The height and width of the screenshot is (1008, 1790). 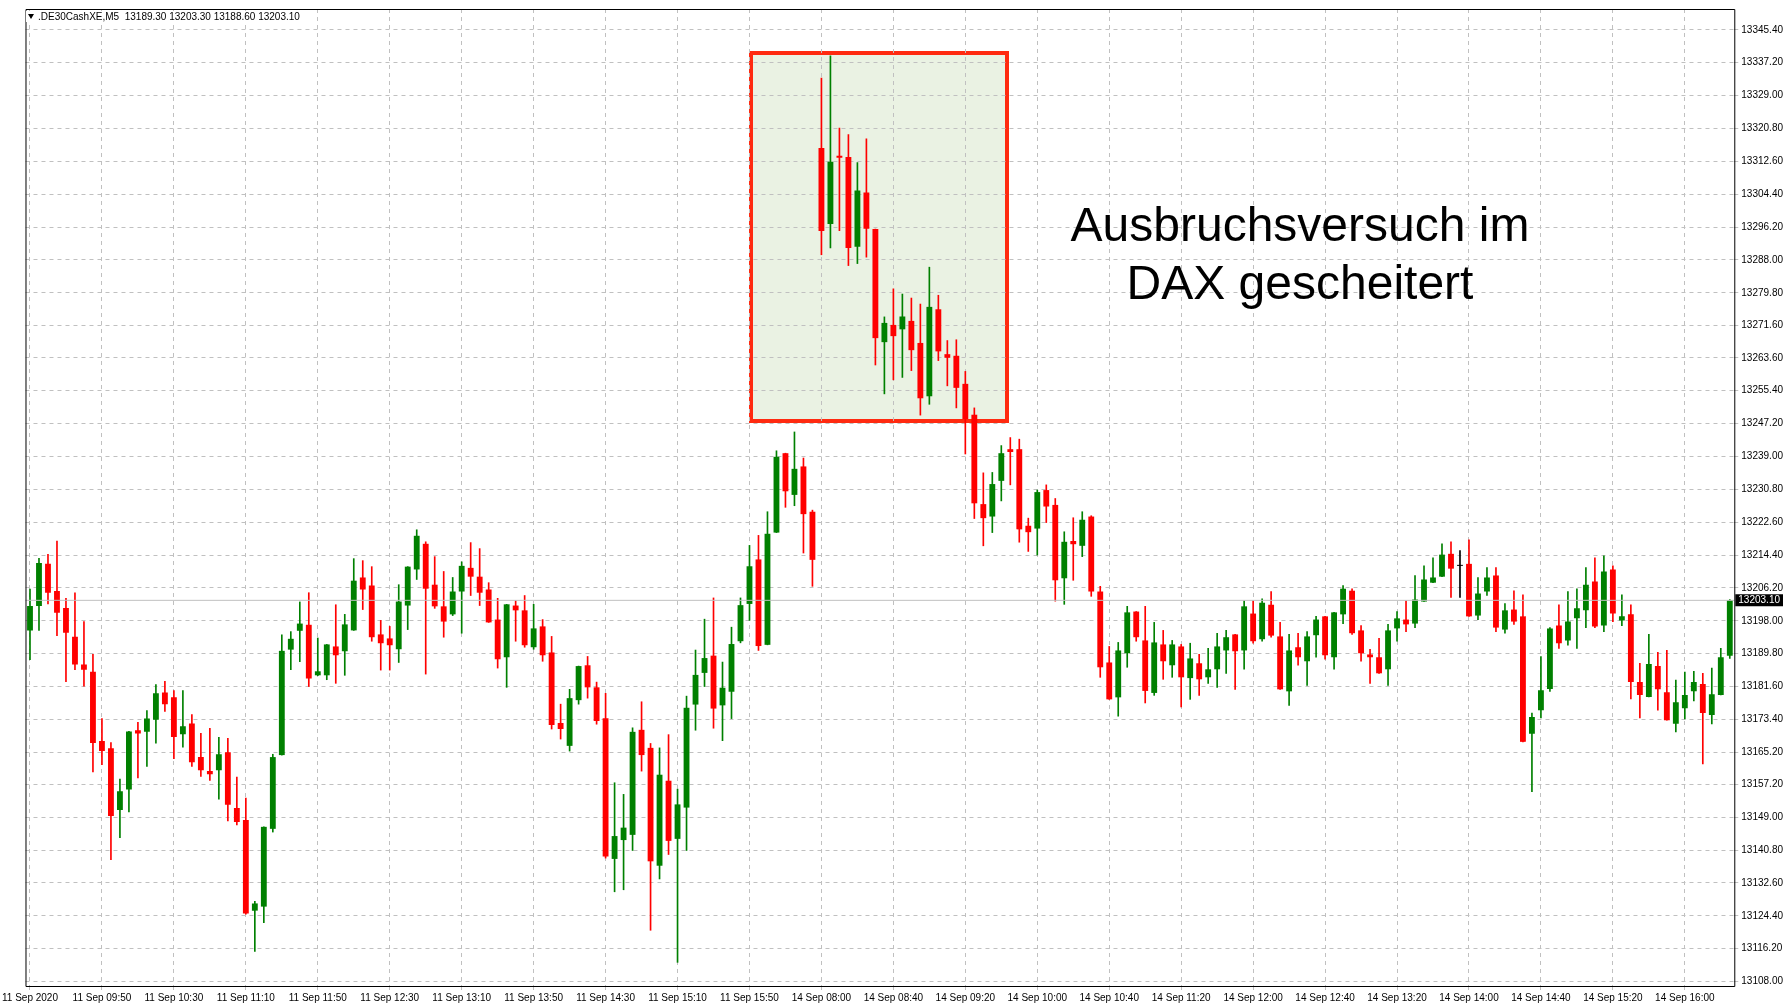 I want to click on x-tick-label: 11 Sep 09:50, so click(x=102, y=997).